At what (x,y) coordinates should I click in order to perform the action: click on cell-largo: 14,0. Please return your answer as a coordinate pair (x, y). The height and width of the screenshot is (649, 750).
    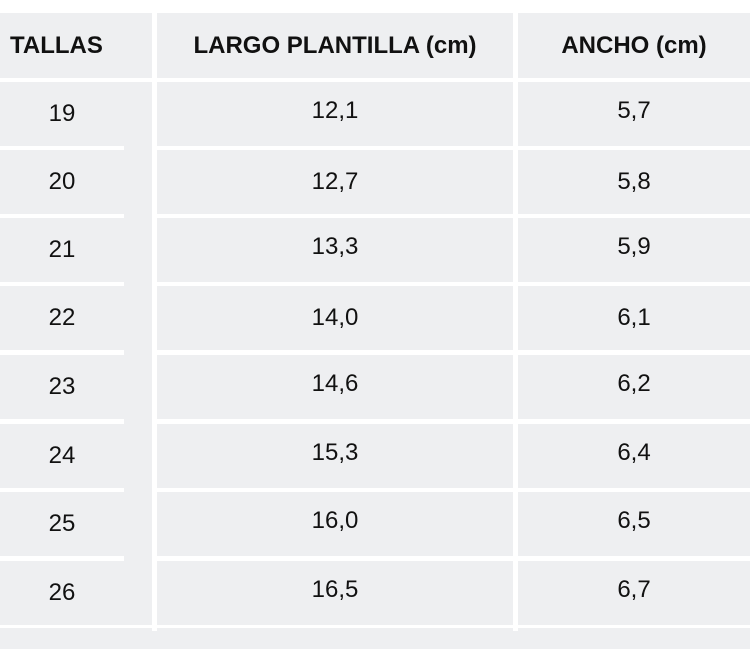
    Looking at the image, I should click on (335, 318).